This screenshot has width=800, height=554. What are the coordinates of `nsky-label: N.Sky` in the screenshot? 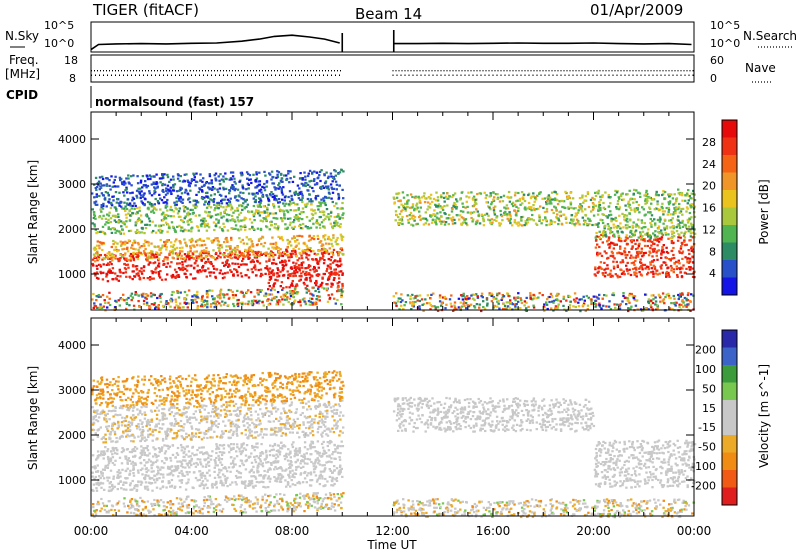 It's located at (22, 36).